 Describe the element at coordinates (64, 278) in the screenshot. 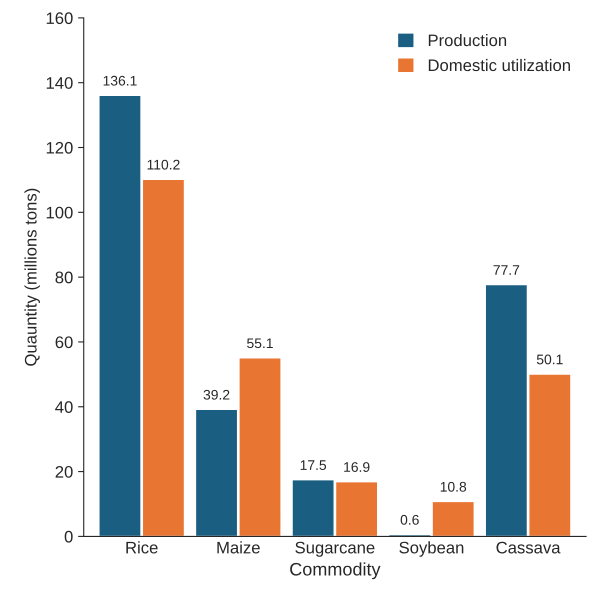

I see `y-tick-label: 80` at that location.